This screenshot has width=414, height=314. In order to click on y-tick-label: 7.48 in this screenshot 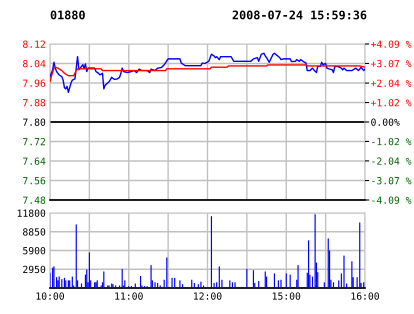, I will do `click(34, 200)`.